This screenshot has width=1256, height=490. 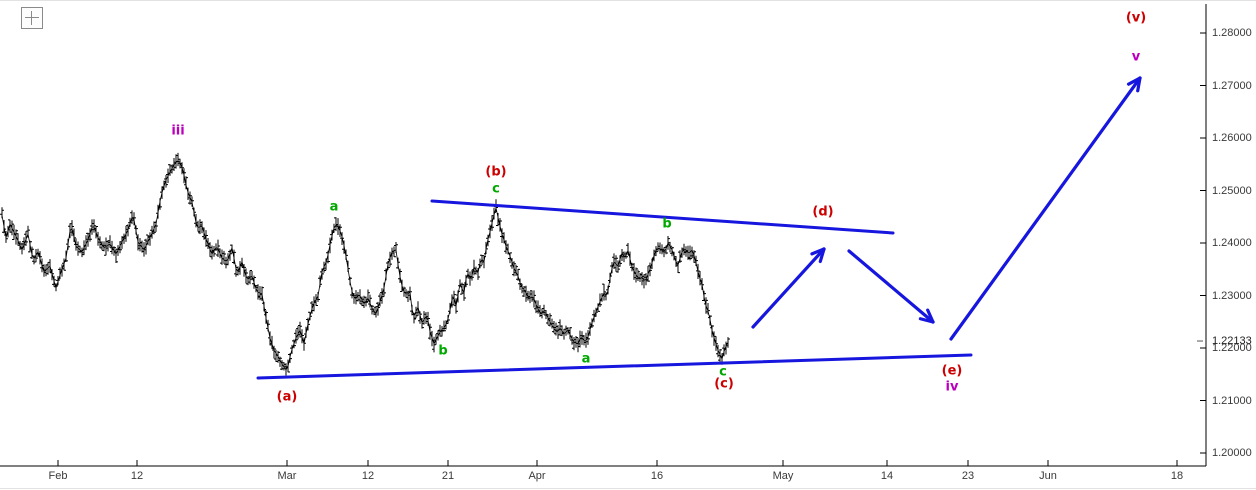 What do you see at coordinates (891, 286) in the screenshot?
I see `projection-arrow-down-to-e` at bounding box center [891, 286].